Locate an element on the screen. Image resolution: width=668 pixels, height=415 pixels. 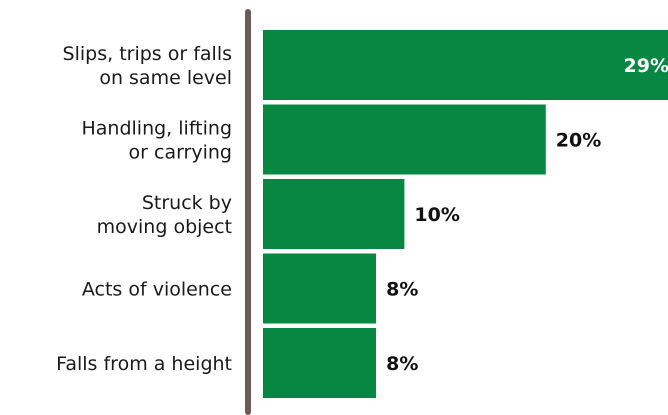
category-label: Acts of violence is located at coordinates (157, 290).